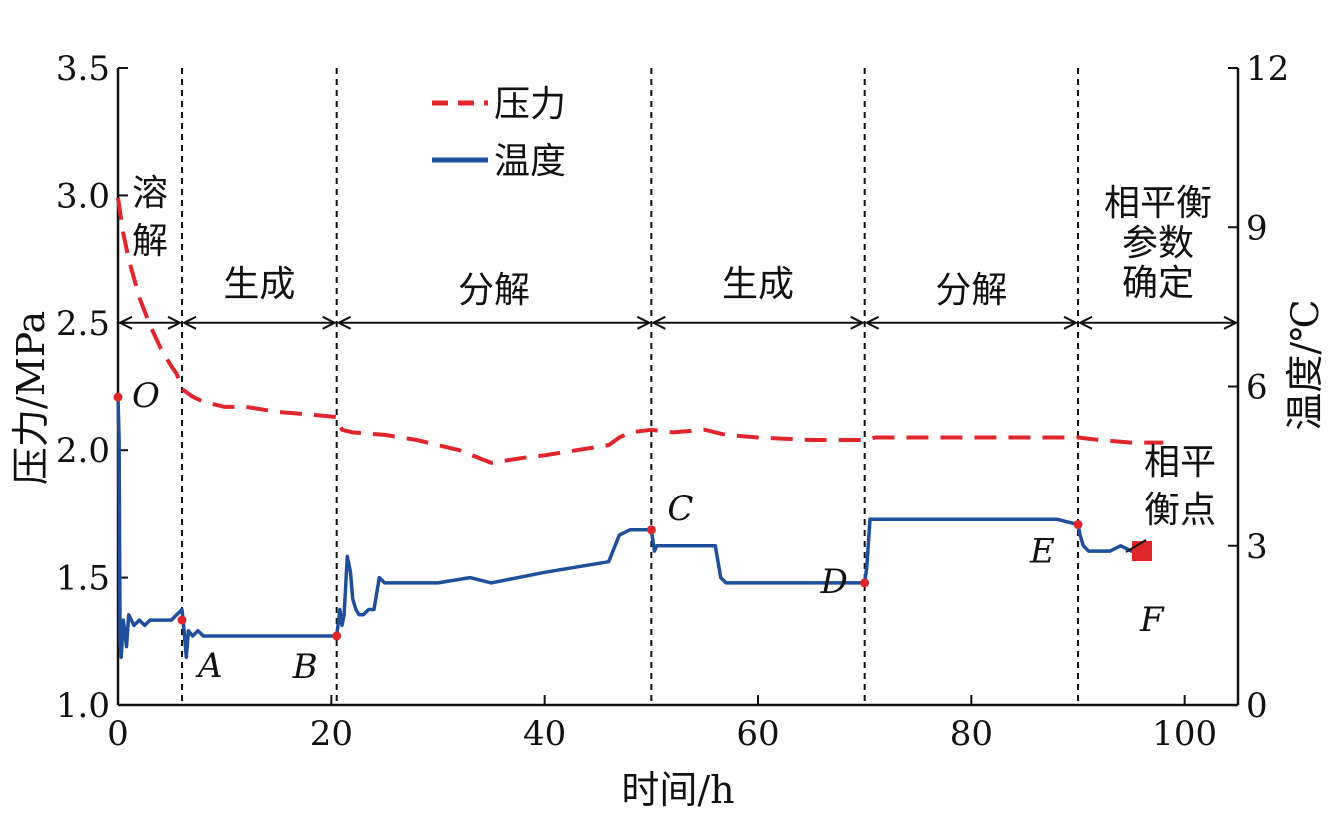 Image resolution: width=1334 pixels, height=838 pixels. What do you see at coordinates (1158, 283) in the screenshot?
I see `phase-label: 确定` at bounding box center [1158, 283].